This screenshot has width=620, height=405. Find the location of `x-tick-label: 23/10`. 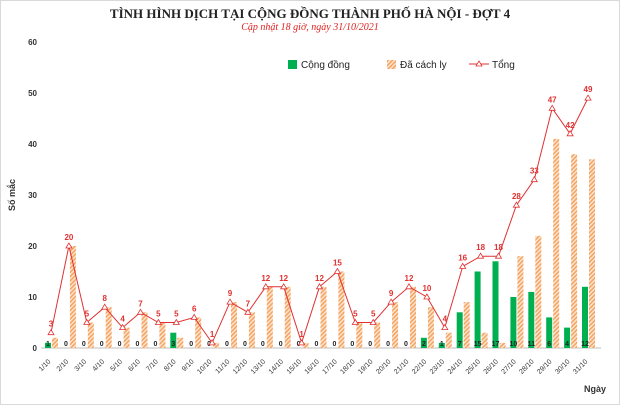

x-tick-label: 23/10 is located at coordinates (437, 366).